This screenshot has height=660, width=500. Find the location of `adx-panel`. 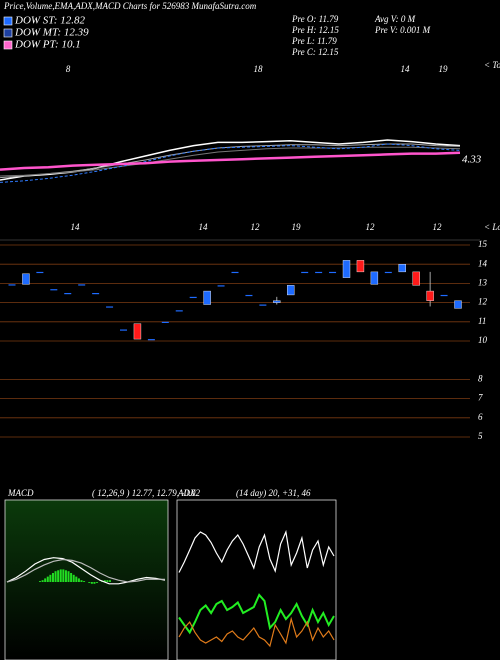

adx-panel is located at coordinates (256, 579).